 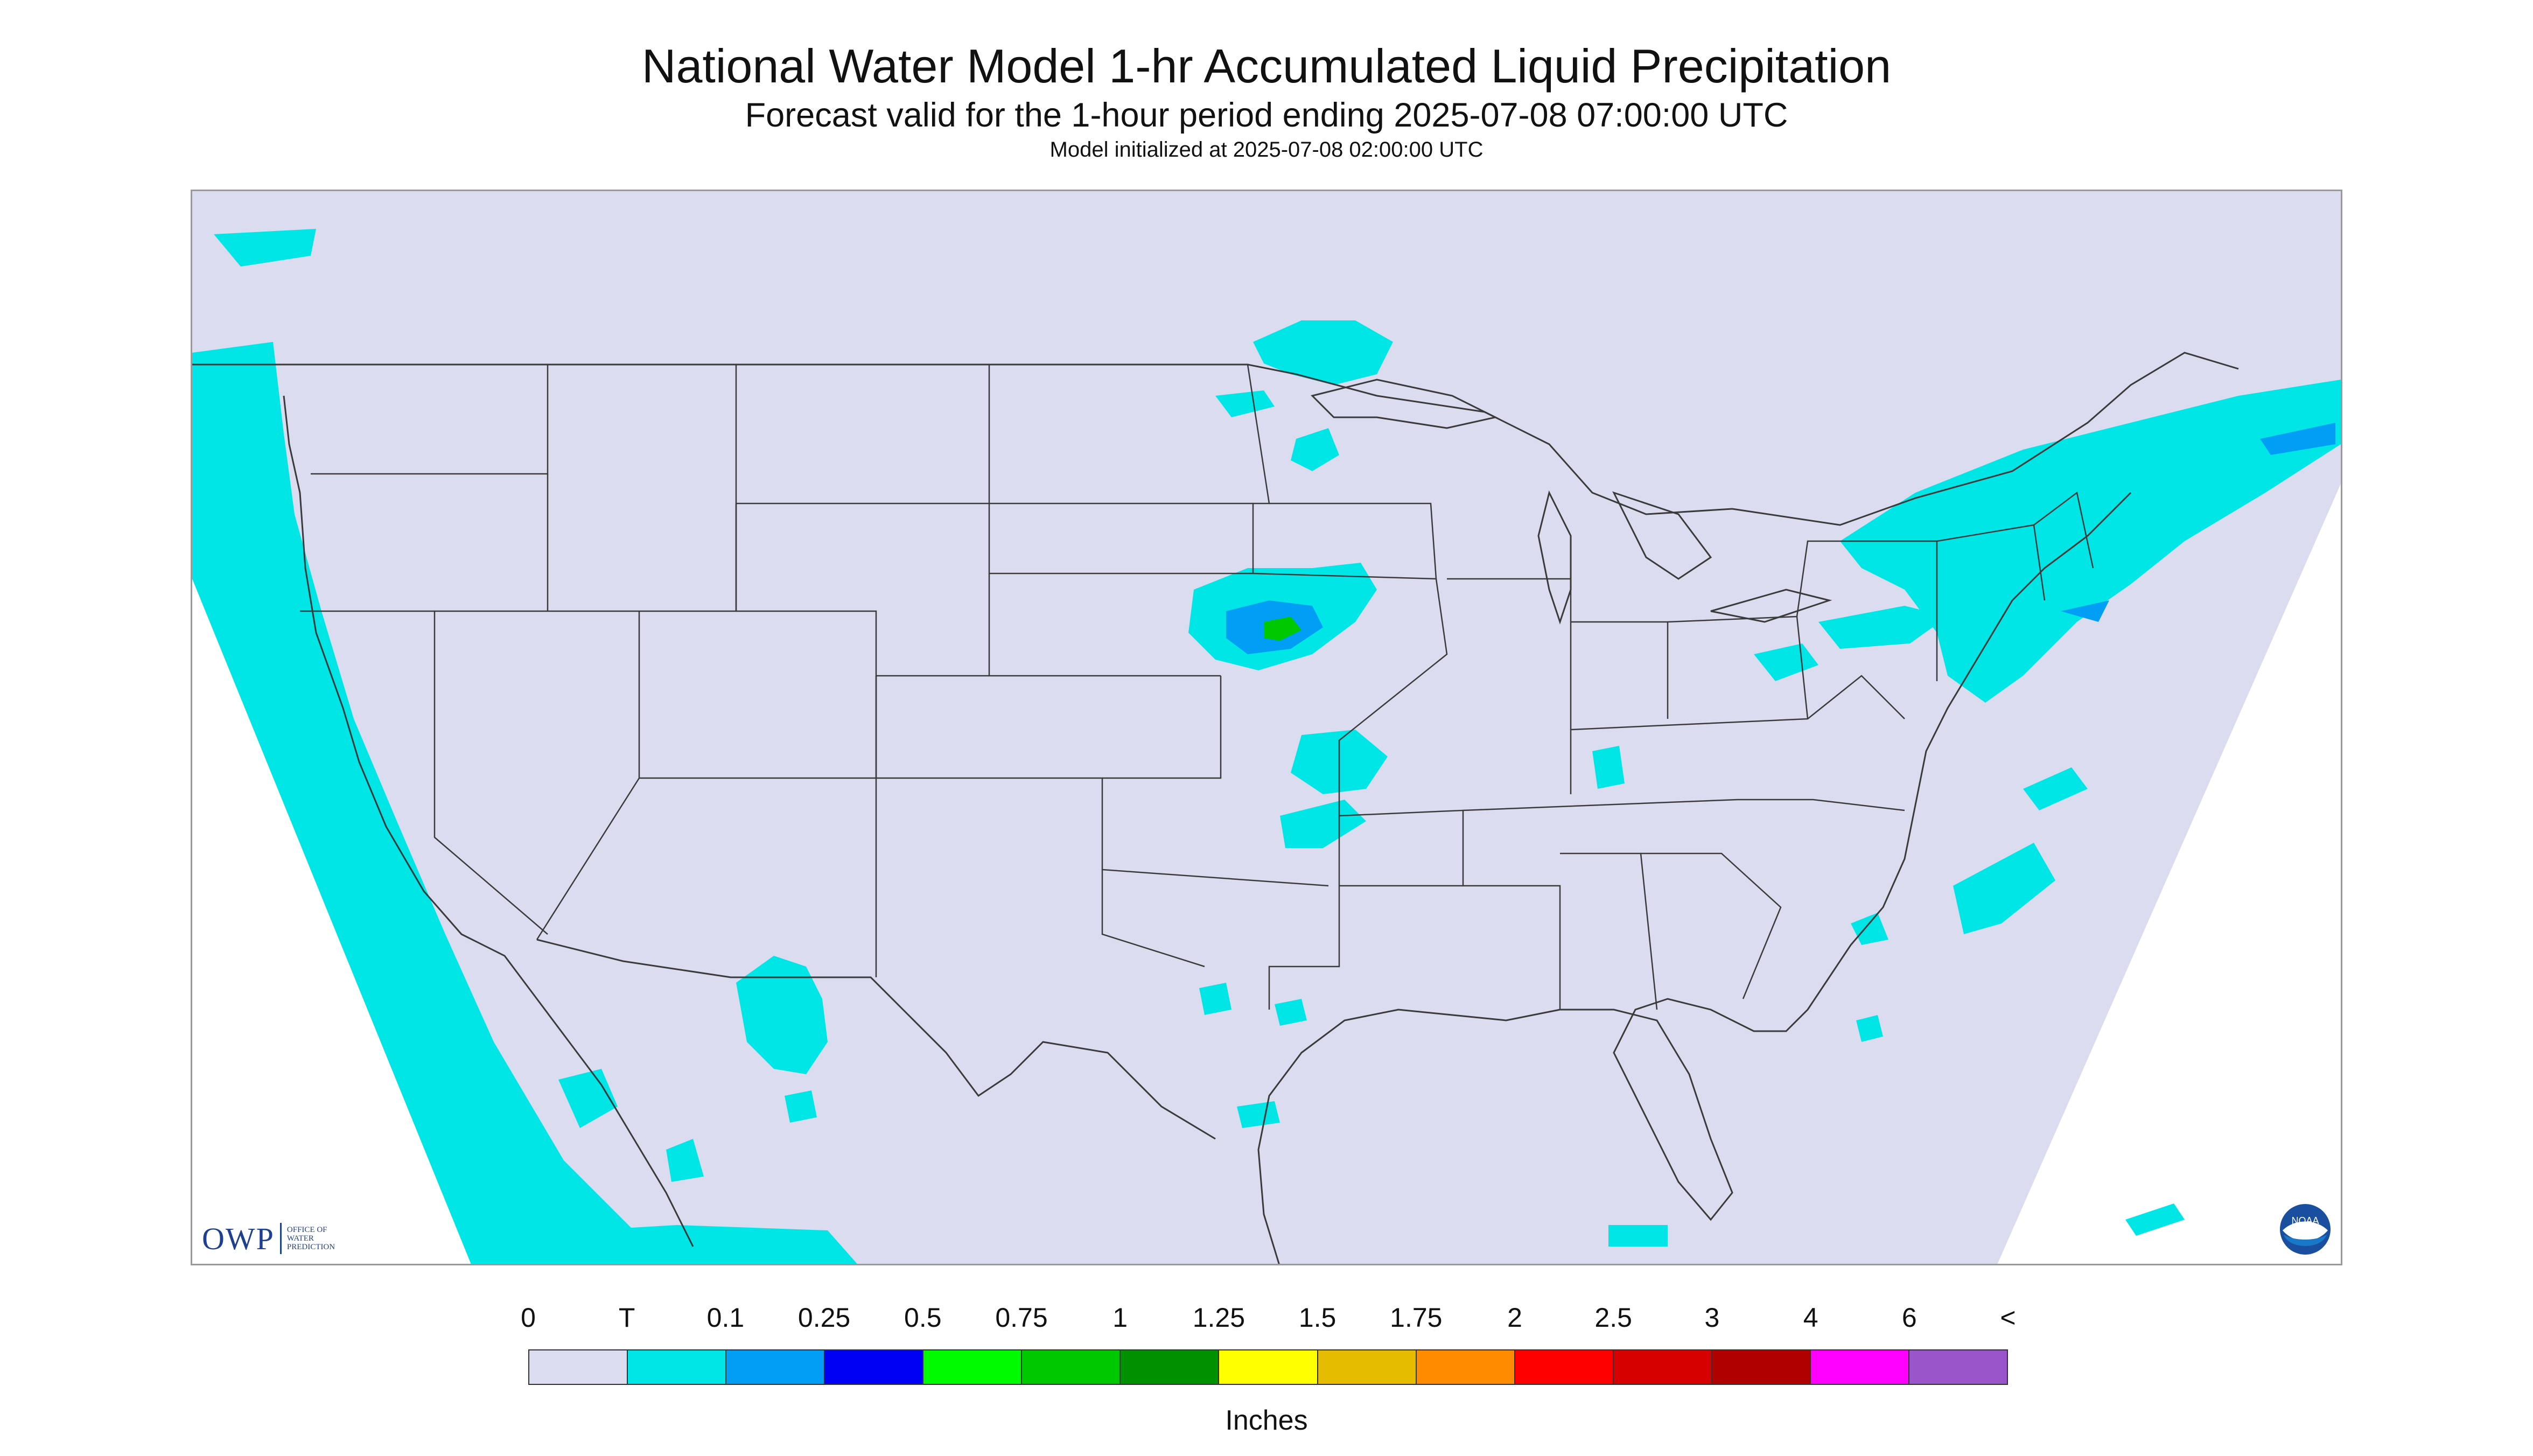 What do you see at coordinates (824, 1318) in the screenshot?
I see `legend-tick-3: 0.25` at bounding box center [824, 1318].